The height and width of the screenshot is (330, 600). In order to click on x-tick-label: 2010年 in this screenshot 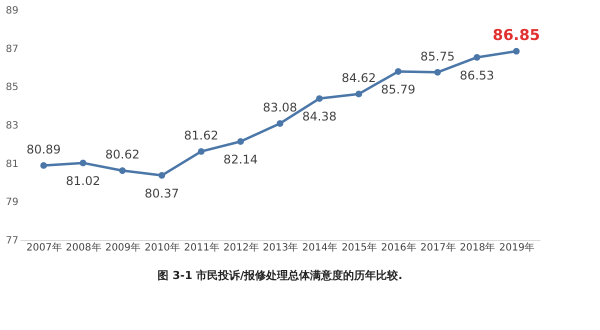, I will do `click(162, 248)`.